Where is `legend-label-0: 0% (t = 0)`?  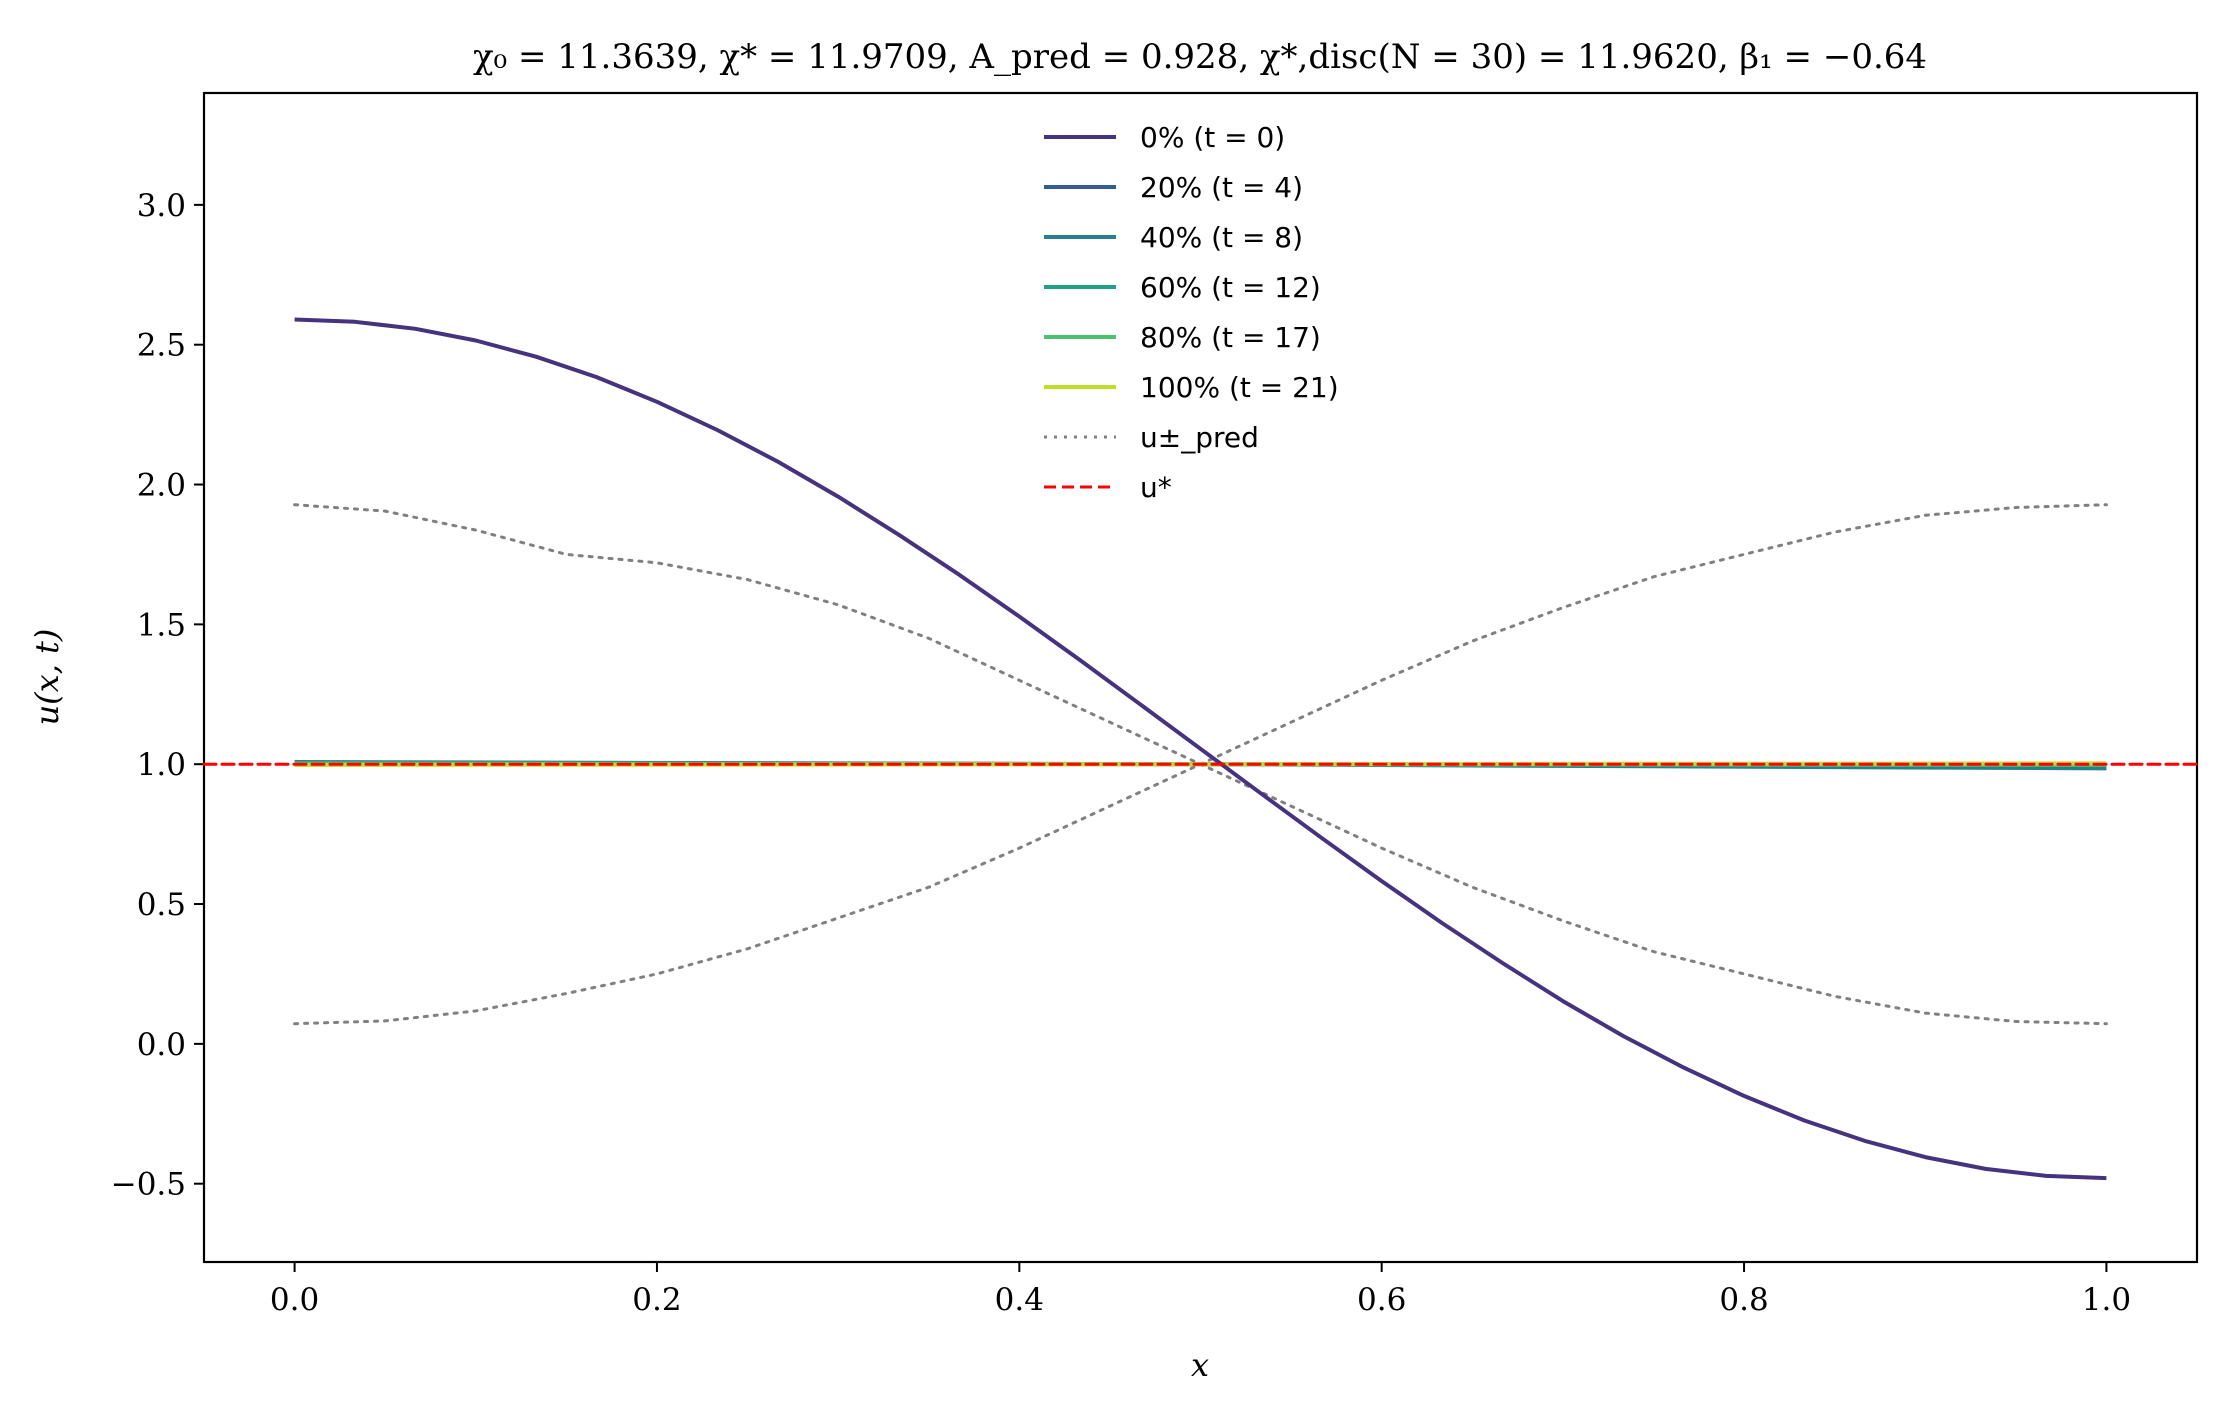
legend-label-0: 0% (t = 0) is located at coordinates (1212, 137).